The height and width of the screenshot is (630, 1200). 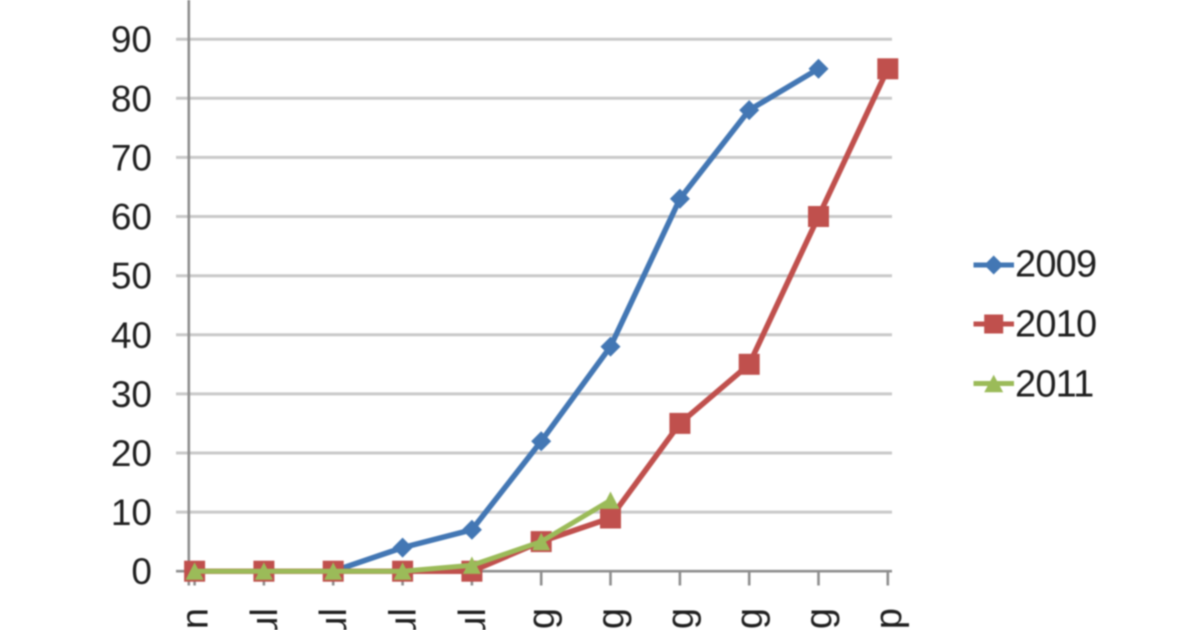 I want to click on svg-text: 6-sep, so click(x=889, y=619).